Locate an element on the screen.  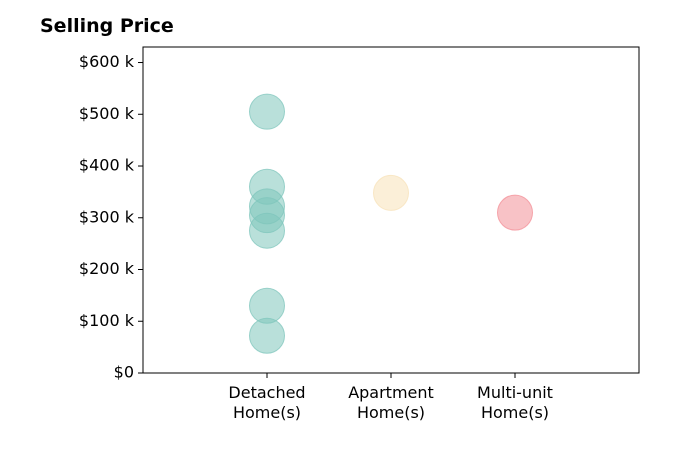
y-axis: $0 $100 k $200 k $300 k $400 k $500 k $600 k is located at coordinates (111, 217).